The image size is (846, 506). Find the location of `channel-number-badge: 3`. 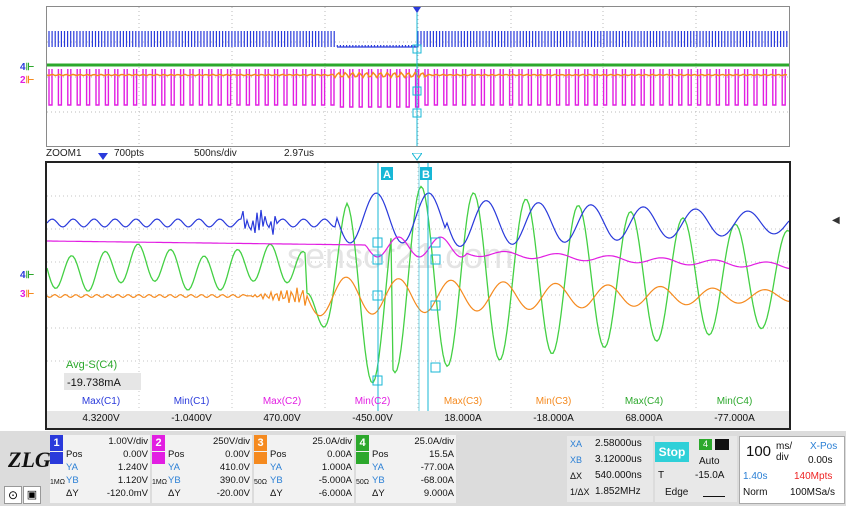

channel-number-badge: 3 is located at coordinates (260, 443).